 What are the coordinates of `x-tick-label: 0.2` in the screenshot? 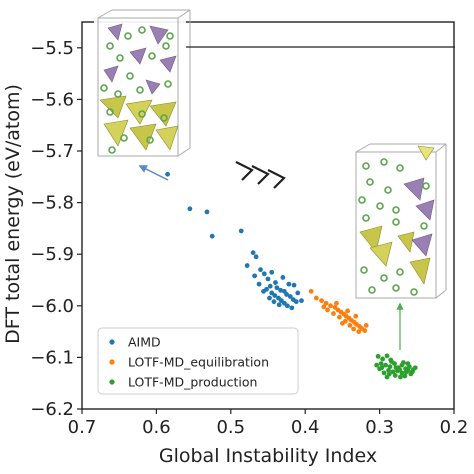 It's located at (454, 427).